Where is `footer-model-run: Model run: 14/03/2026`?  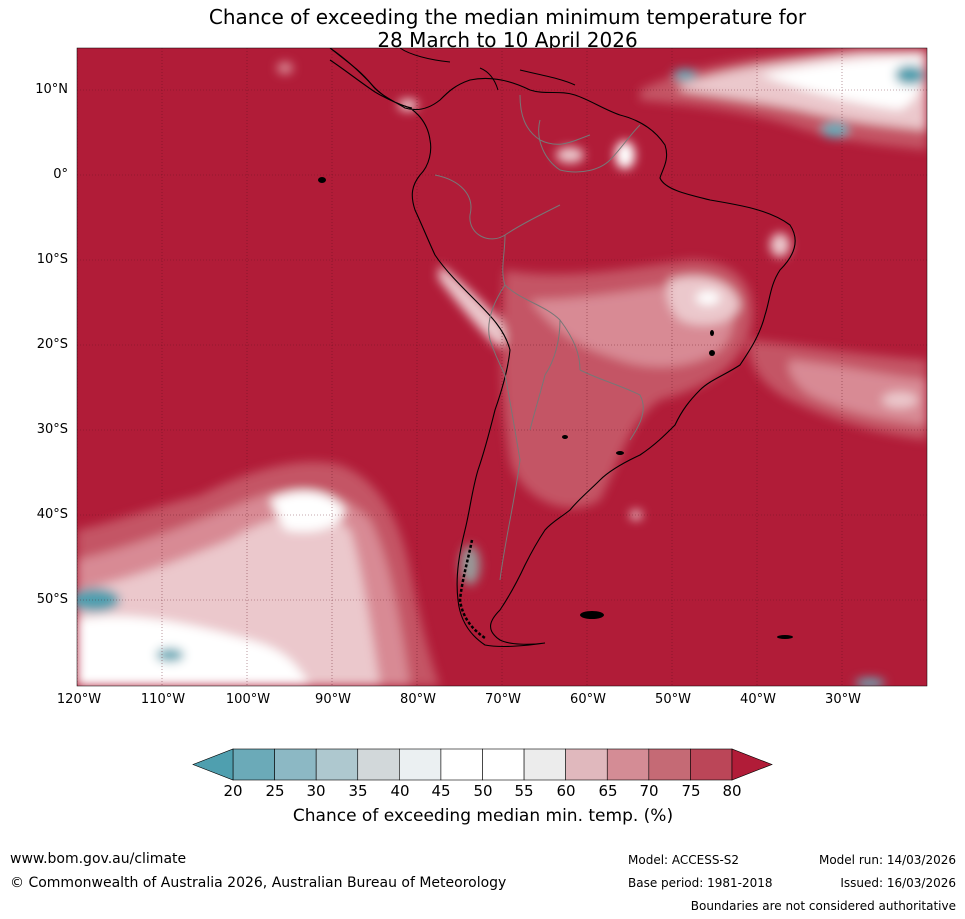 footer-model-run: Model run: 14/03/2026 is located at coordinates (887, 860).